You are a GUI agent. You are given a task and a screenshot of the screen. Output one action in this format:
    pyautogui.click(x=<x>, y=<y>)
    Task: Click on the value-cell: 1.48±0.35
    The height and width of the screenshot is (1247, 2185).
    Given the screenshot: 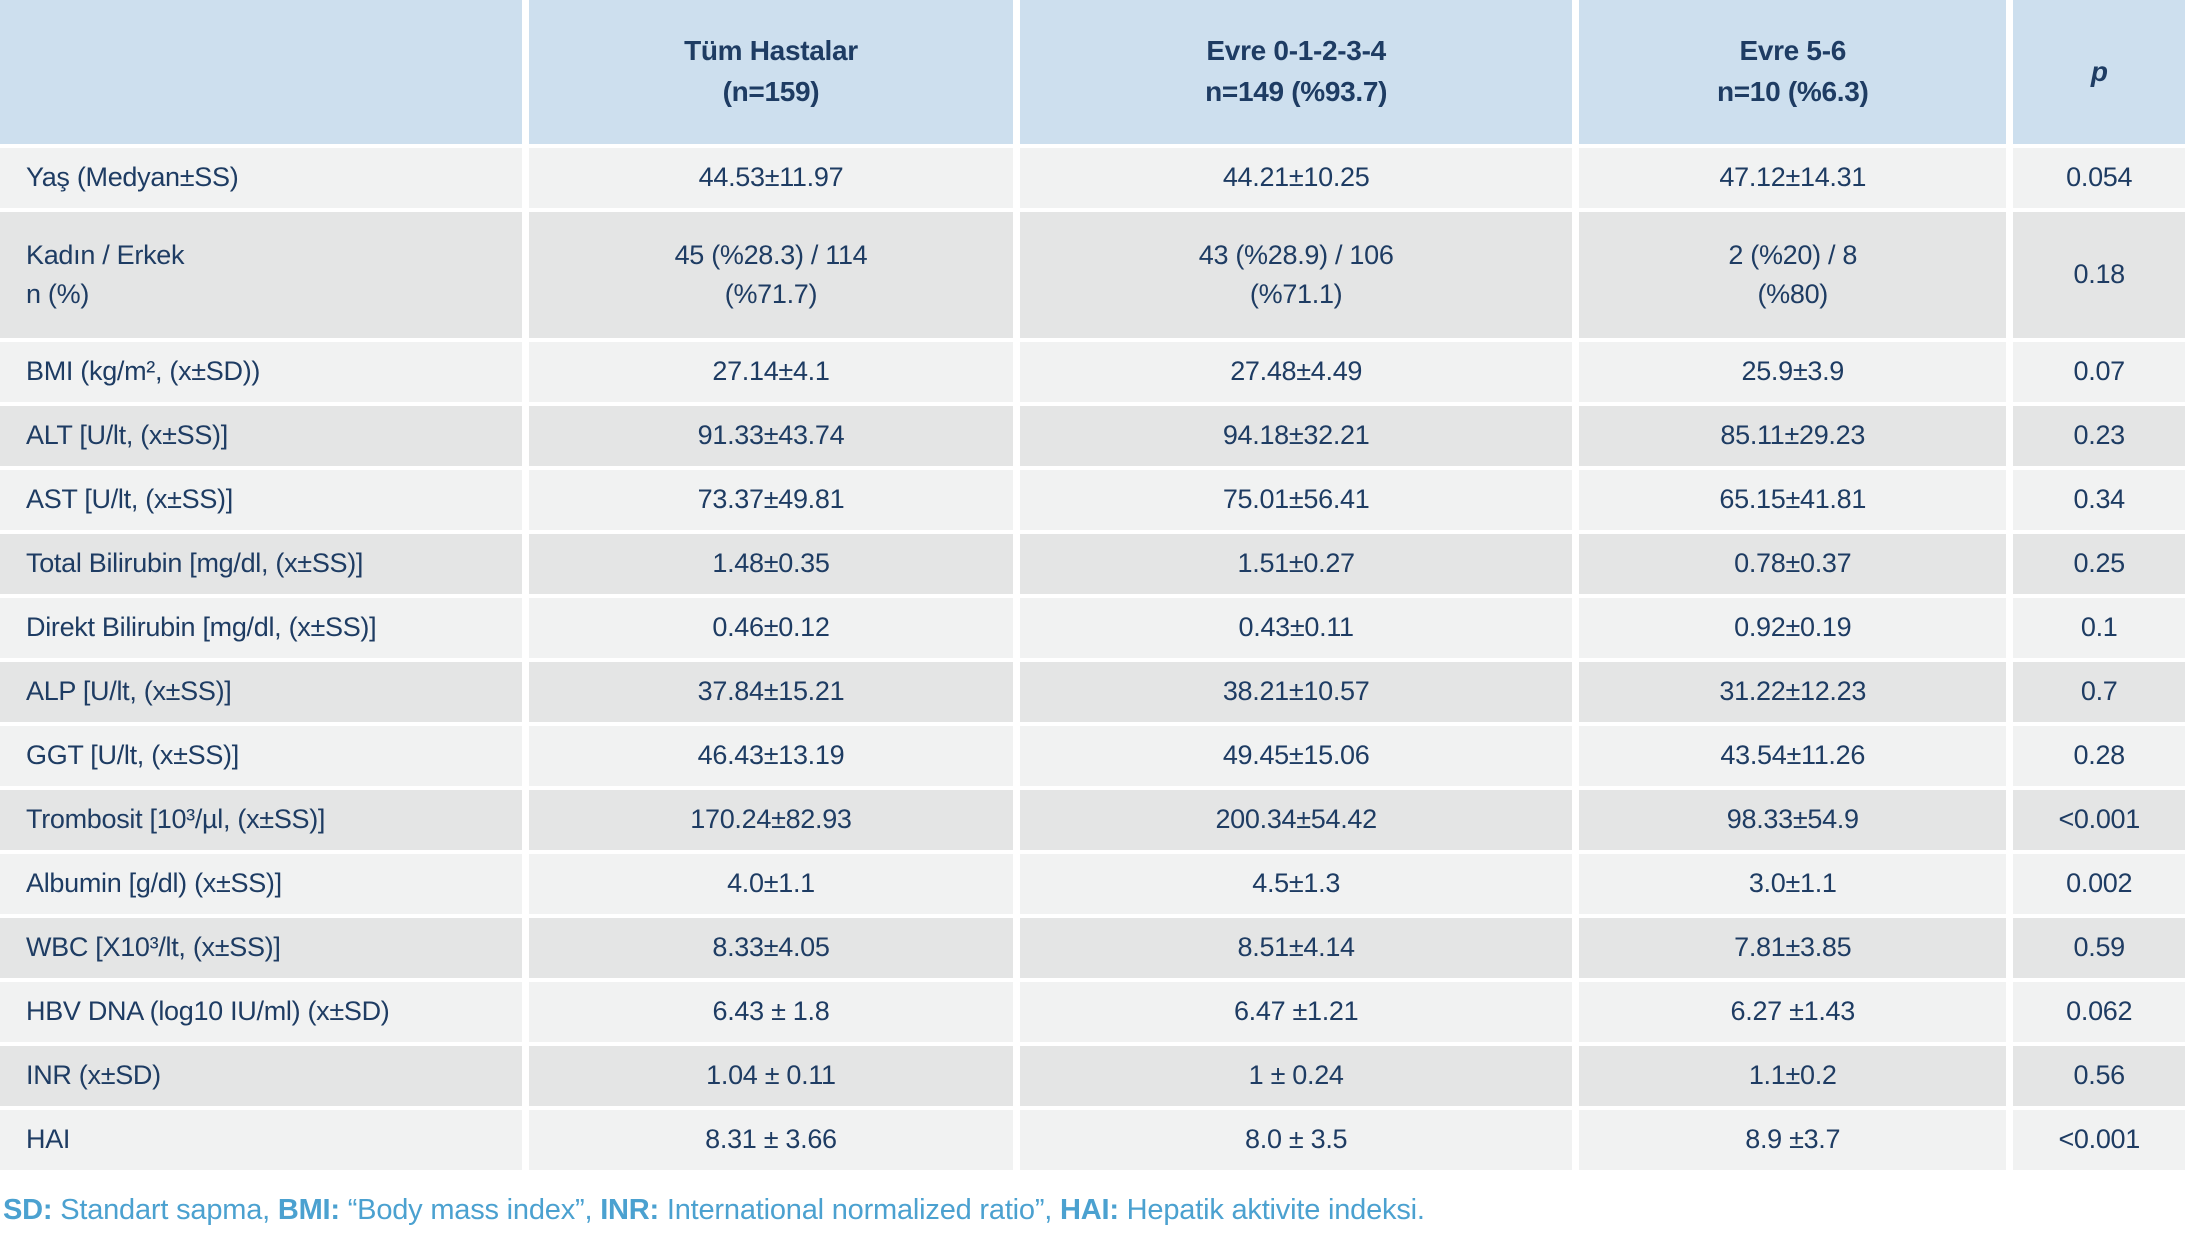 What is the action you would take?
    pyautogui.click(x=771, y=564)
    